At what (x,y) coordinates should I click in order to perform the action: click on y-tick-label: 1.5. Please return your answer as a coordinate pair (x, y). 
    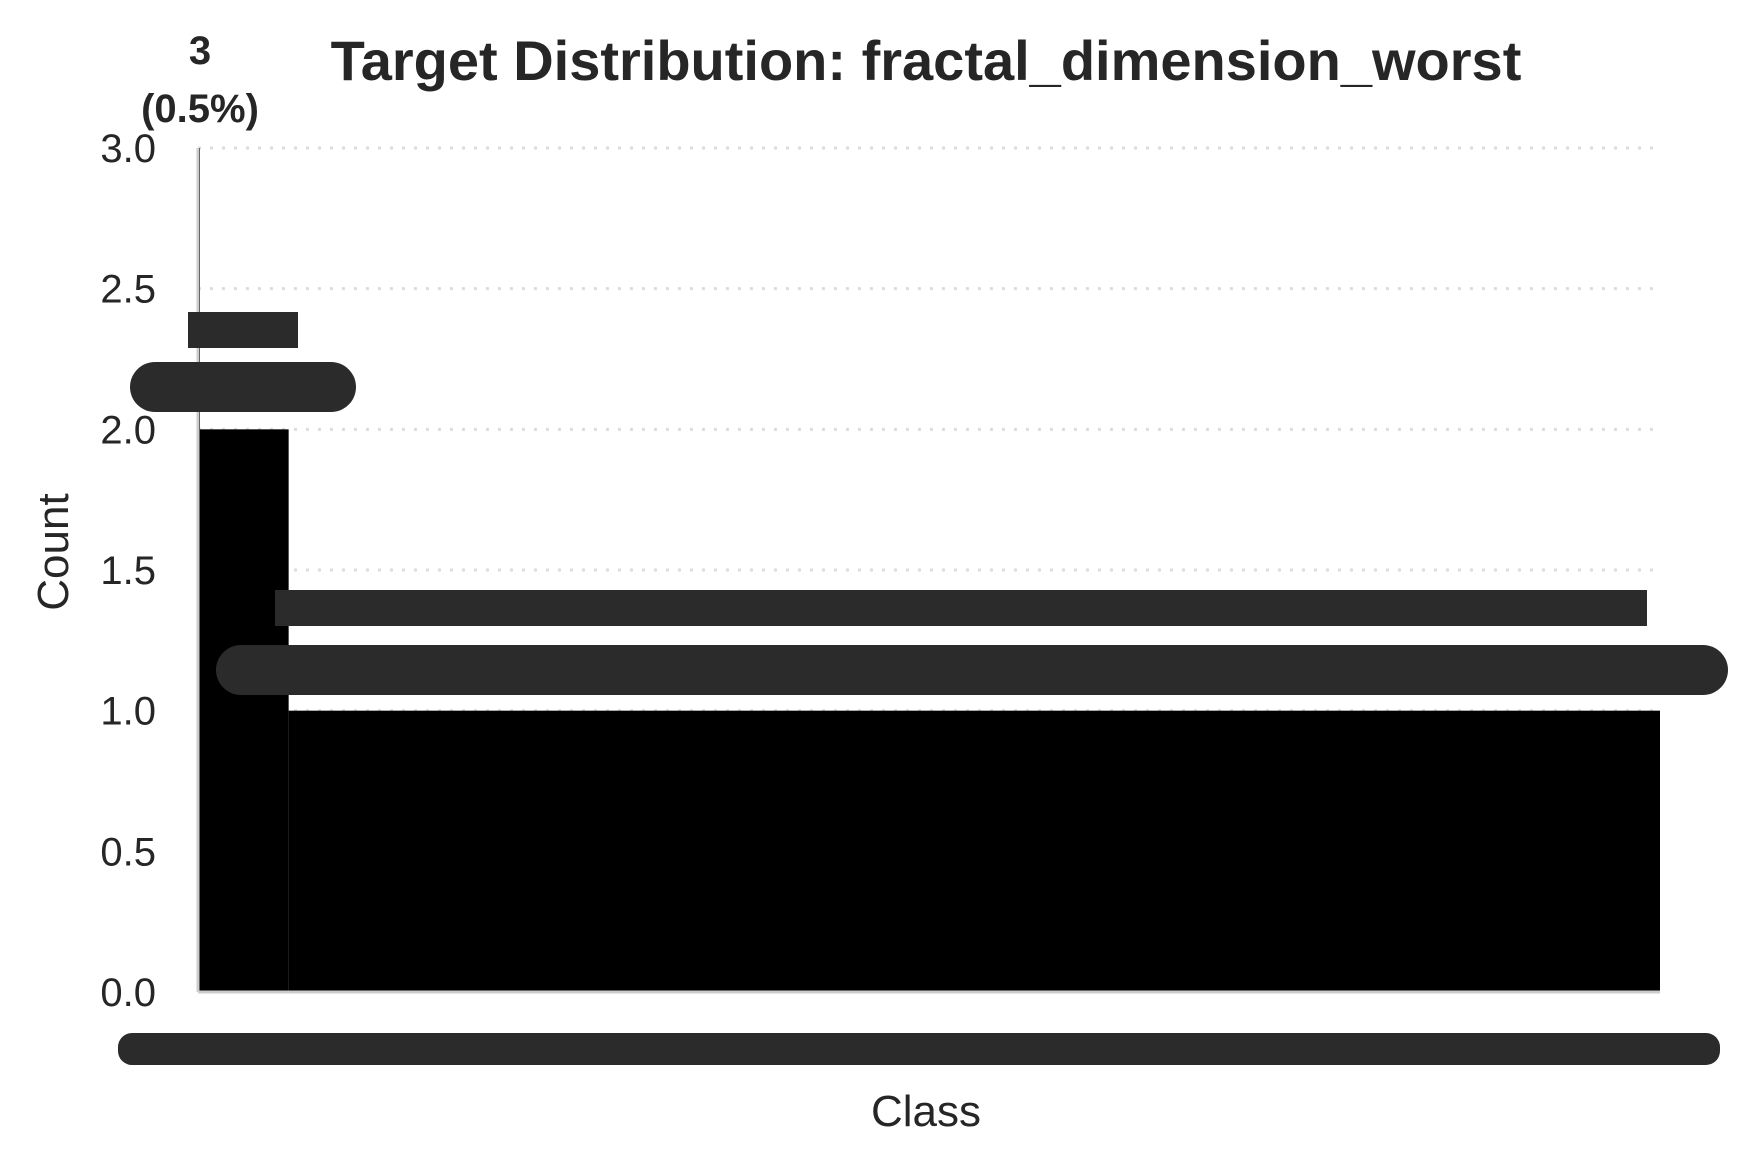
    Looking at the image, I should click on (128, 571).